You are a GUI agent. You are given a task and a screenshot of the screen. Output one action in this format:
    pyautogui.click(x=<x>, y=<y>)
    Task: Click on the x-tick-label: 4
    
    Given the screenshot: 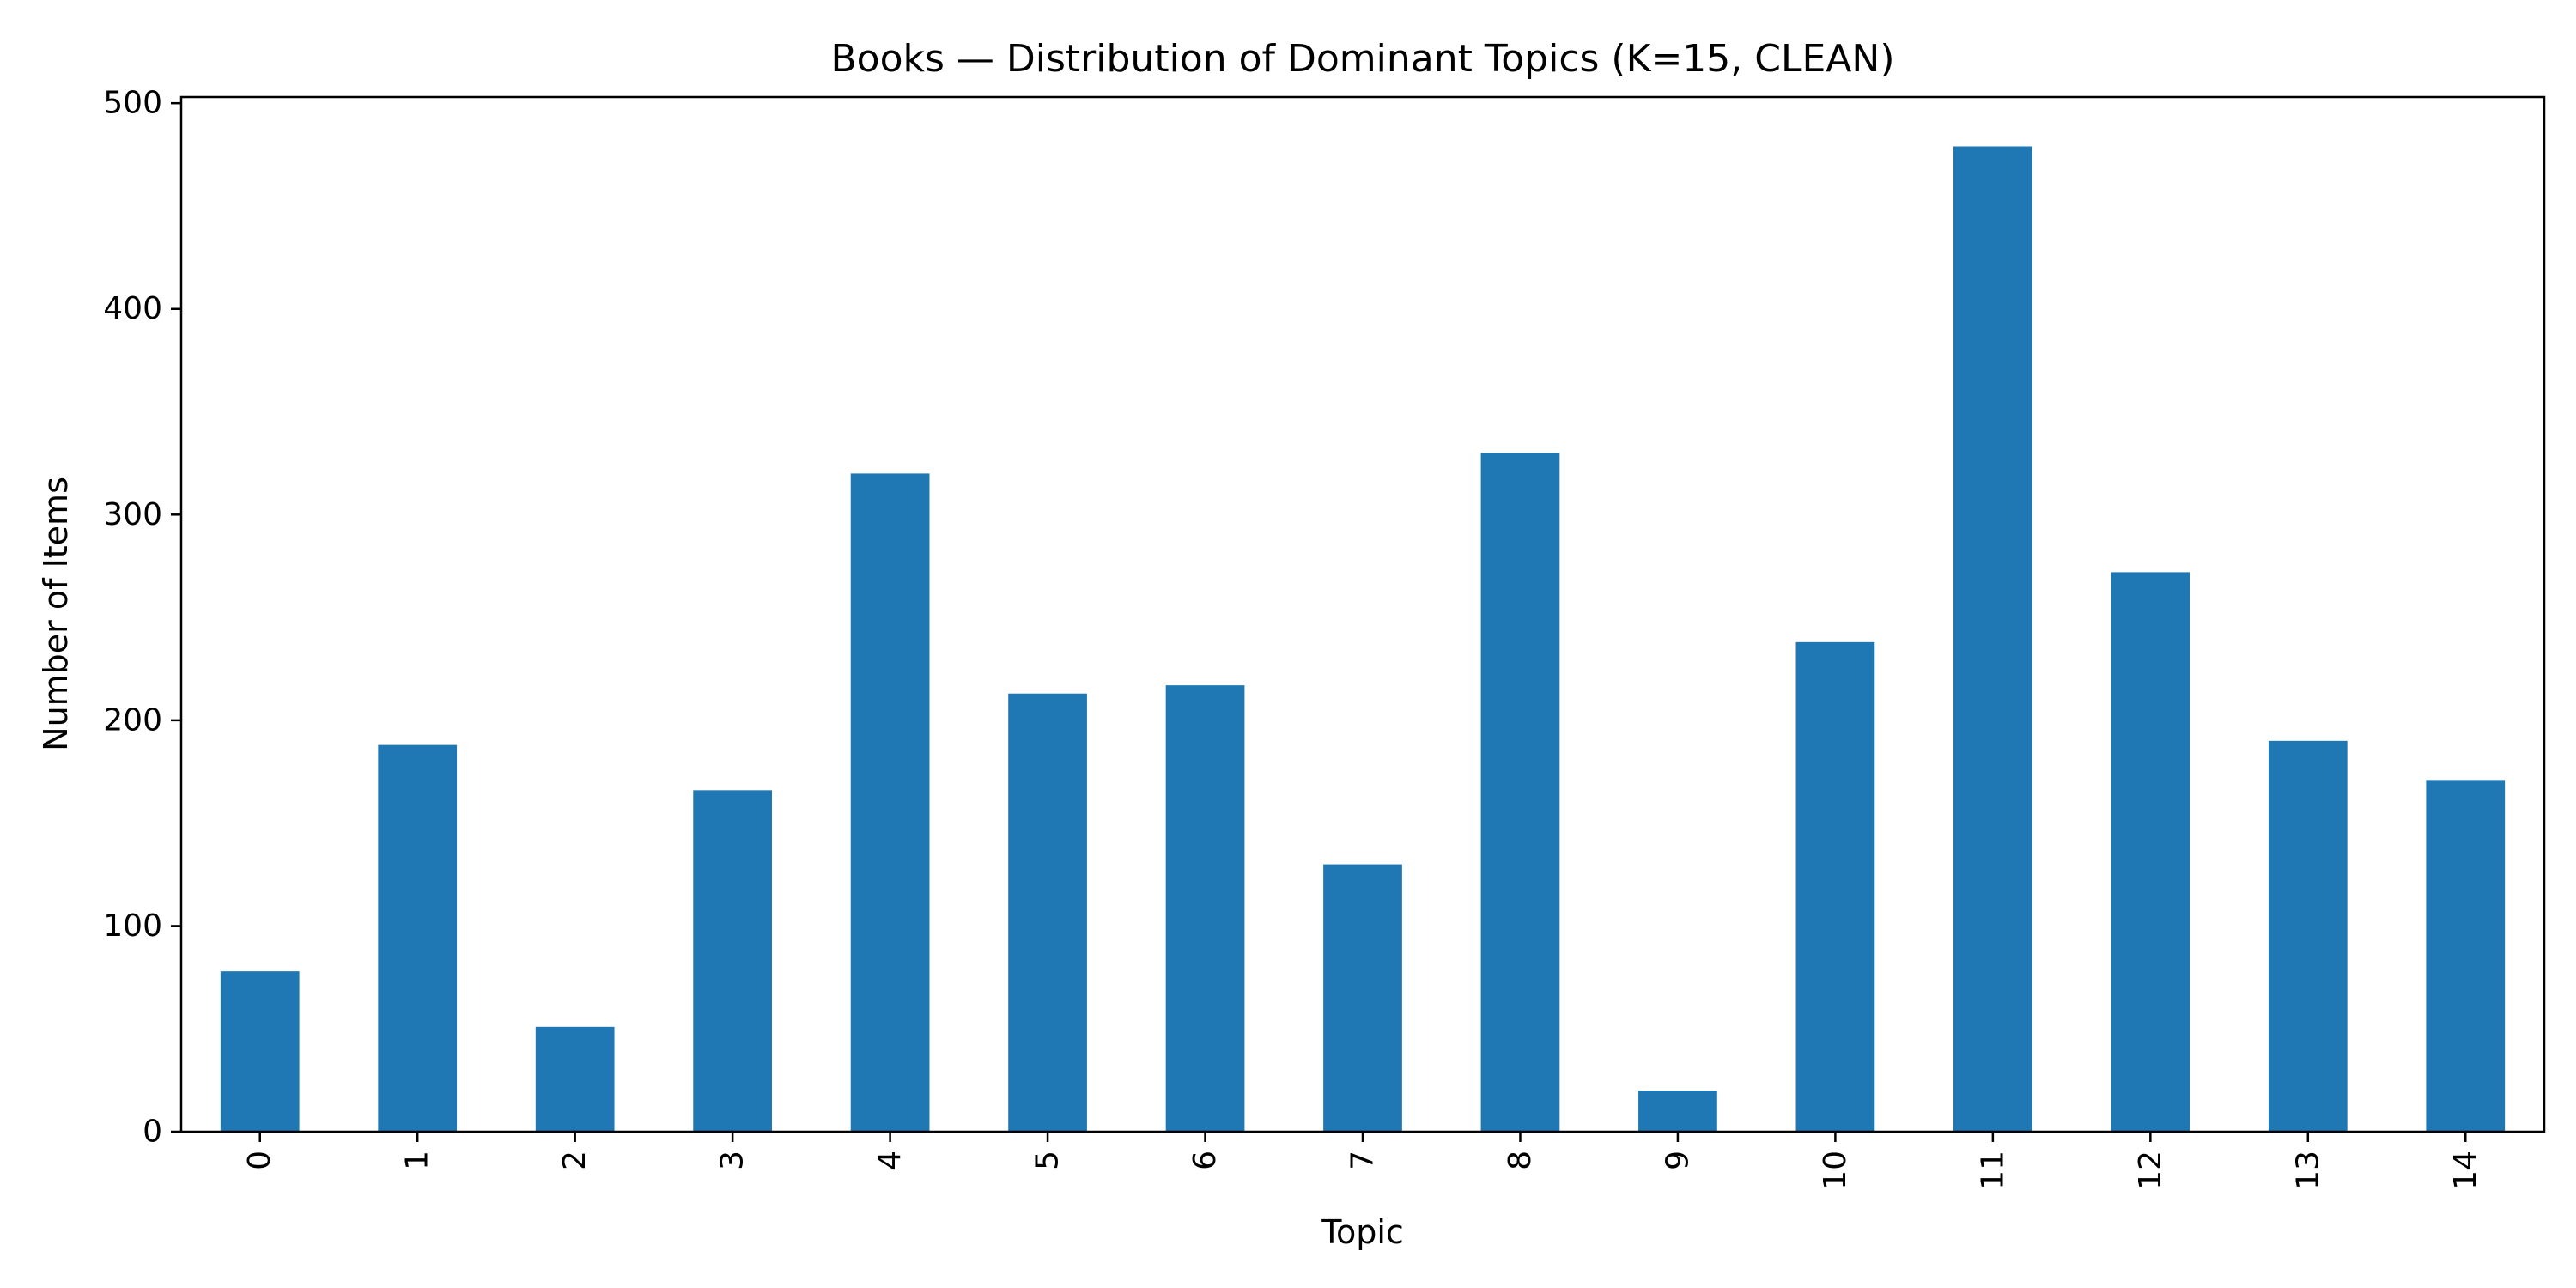 What is the action you would take?
    pyautogui.click(x=890, y=1160)
    